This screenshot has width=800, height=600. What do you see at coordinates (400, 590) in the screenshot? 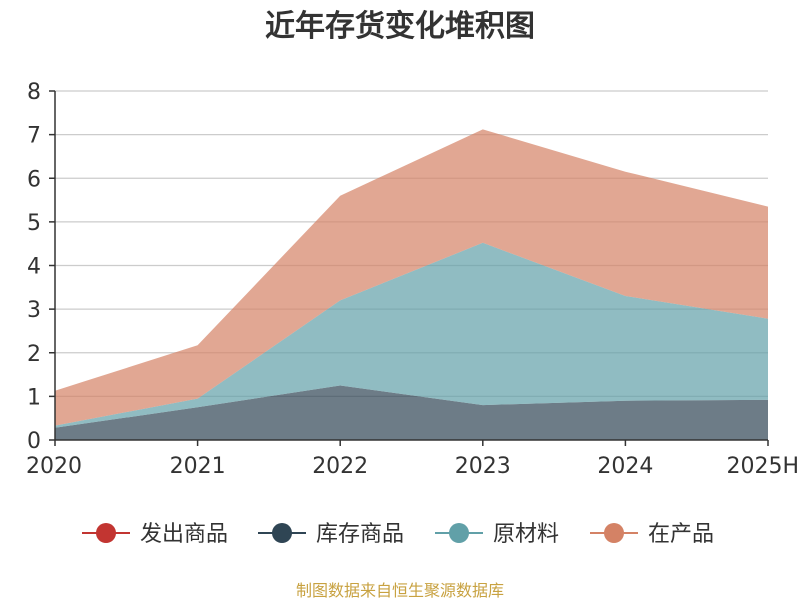
I see `source-note: 制图数据来自恒生聚源数据库` at bounding box center [400, 590].